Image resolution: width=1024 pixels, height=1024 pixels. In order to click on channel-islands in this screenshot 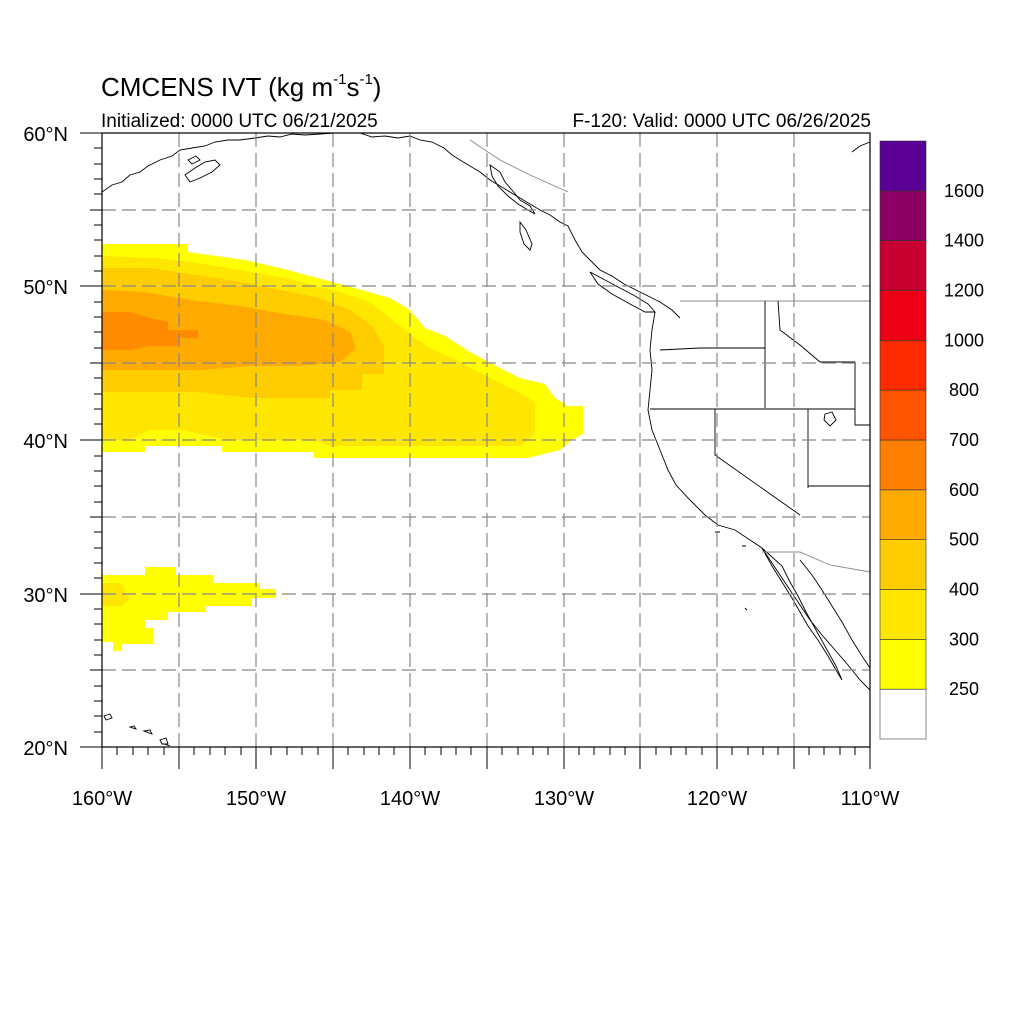, I will do `click(731, 571)`.